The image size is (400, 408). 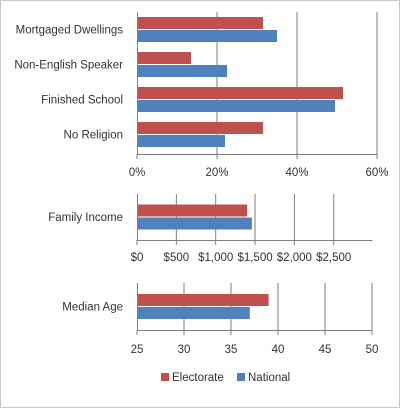 What do you see at coordinates (376, 173) in the screenshot?
I see `tick-label: 60%` at bounding box center [376, 173].